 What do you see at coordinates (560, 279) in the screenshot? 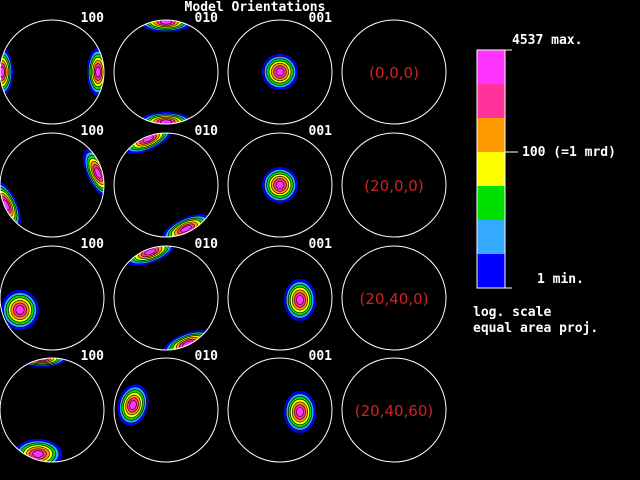
I see `legend-min: 1 min.` at bounding box center [560, 279].